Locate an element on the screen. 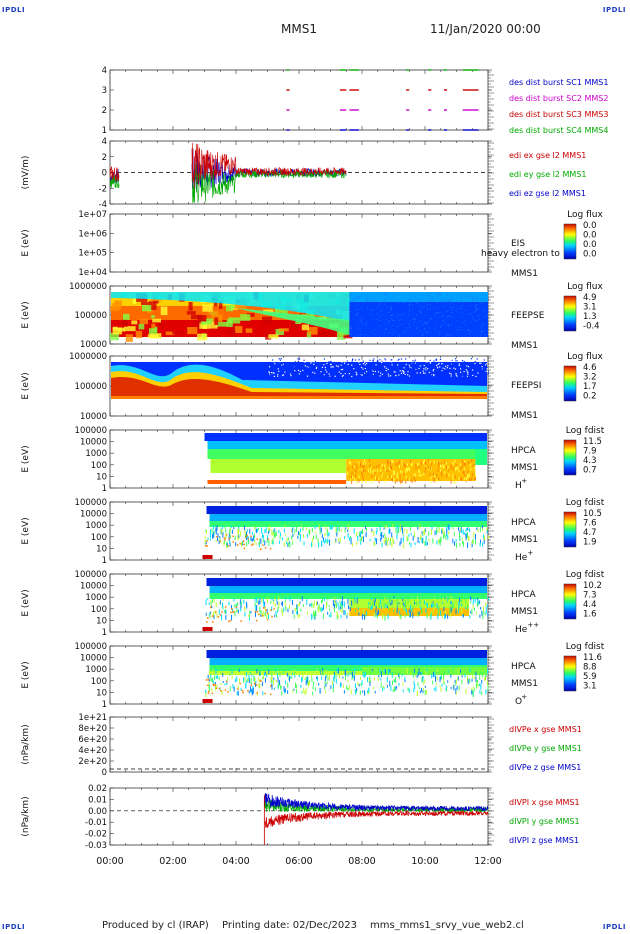  divpi-series-line is located at coordinates (376, 802).